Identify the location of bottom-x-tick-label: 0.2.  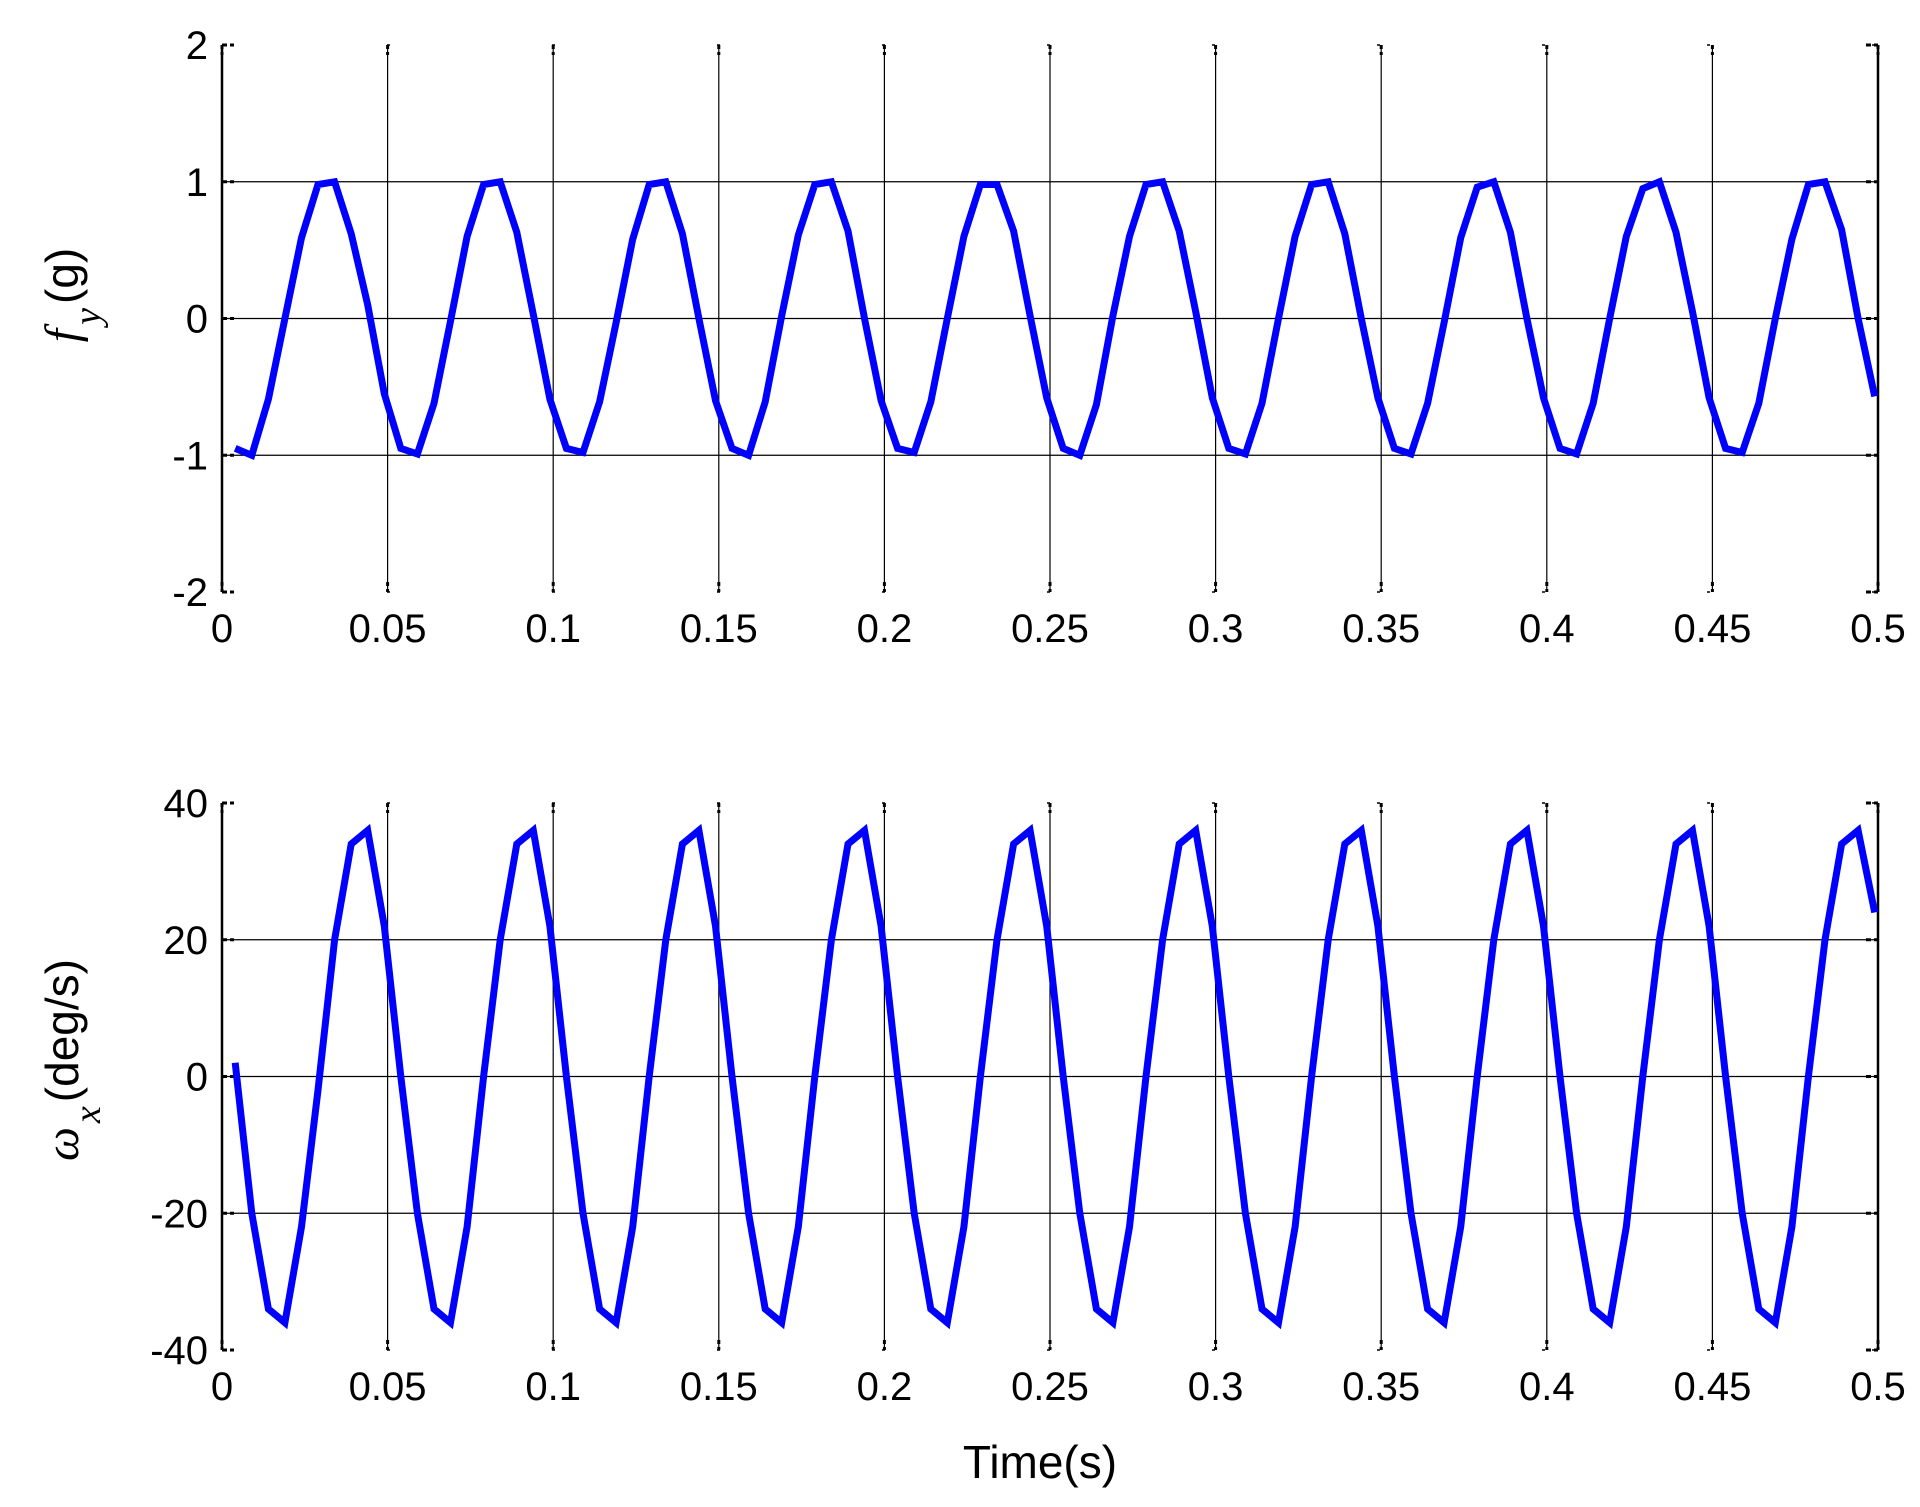
(885, 1387).